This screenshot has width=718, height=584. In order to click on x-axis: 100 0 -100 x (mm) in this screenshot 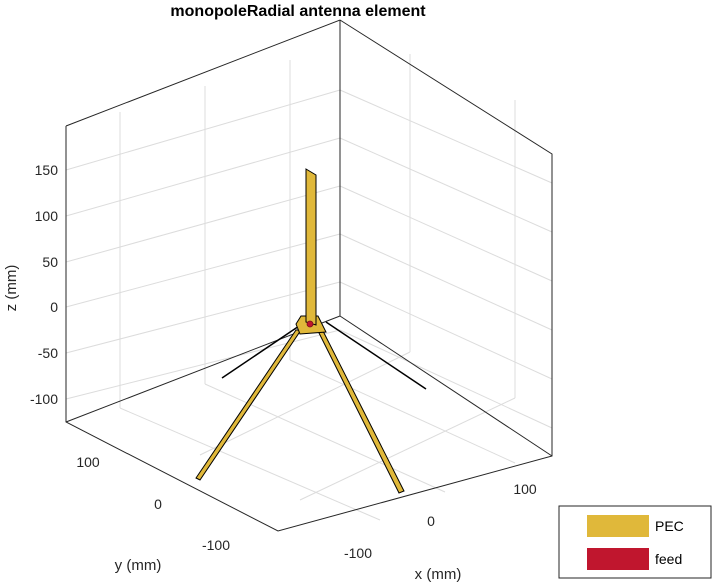, I will do `click(440, 532)`.